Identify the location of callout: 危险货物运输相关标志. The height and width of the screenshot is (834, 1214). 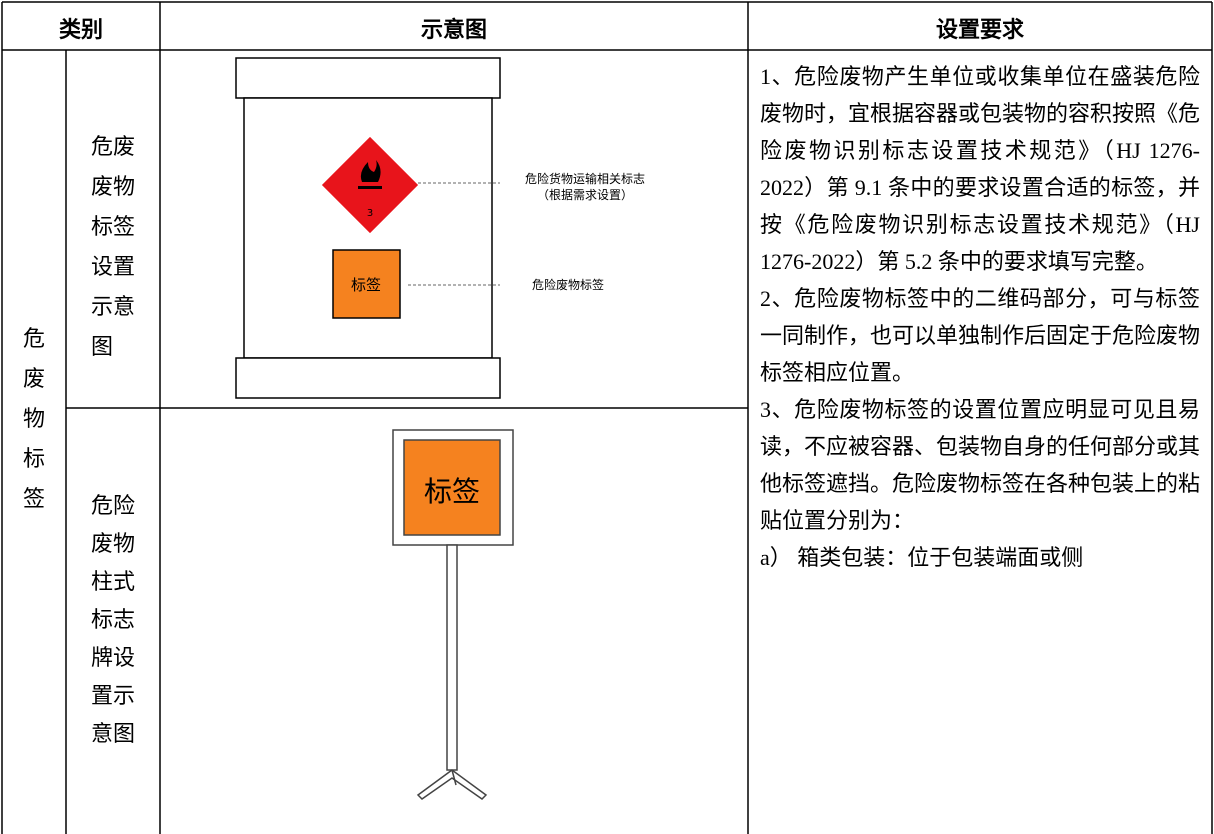
(585, 178).